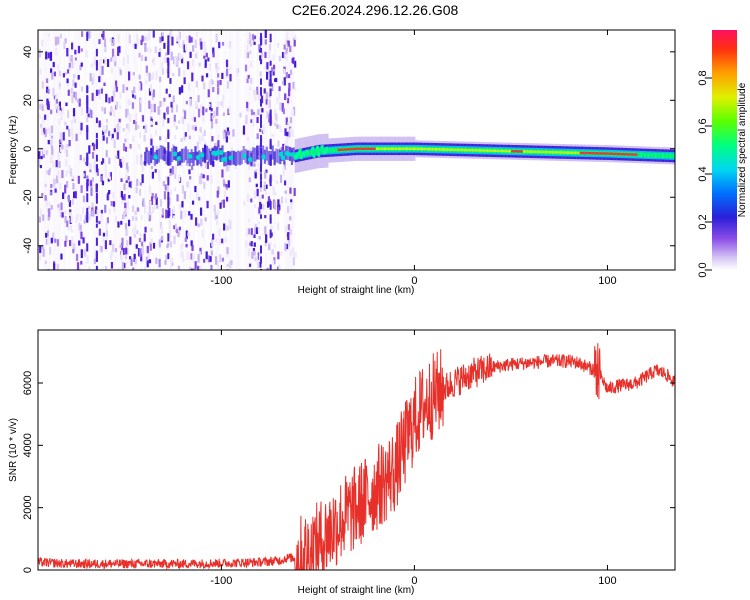 This screenshot has width=750, height=600. I want to click on y-tick-label: 20, so click(28, 100).